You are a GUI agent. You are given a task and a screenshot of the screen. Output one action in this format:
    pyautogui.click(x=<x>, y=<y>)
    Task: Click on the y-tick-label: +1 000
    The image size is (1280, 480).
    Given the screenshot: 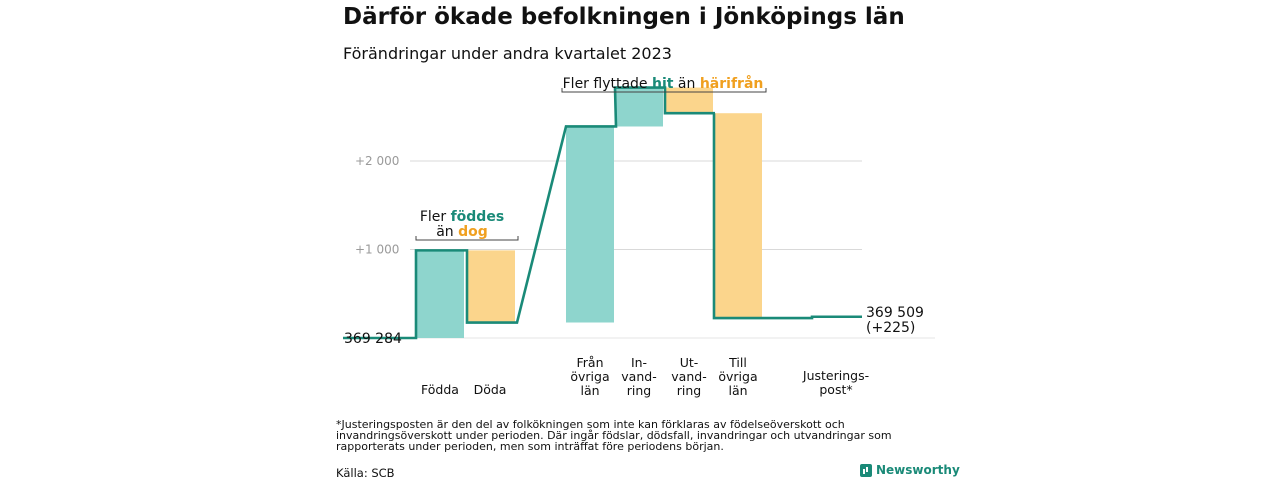 What is the action you would take?
    pyautogui.click(x=377, y=250)
    